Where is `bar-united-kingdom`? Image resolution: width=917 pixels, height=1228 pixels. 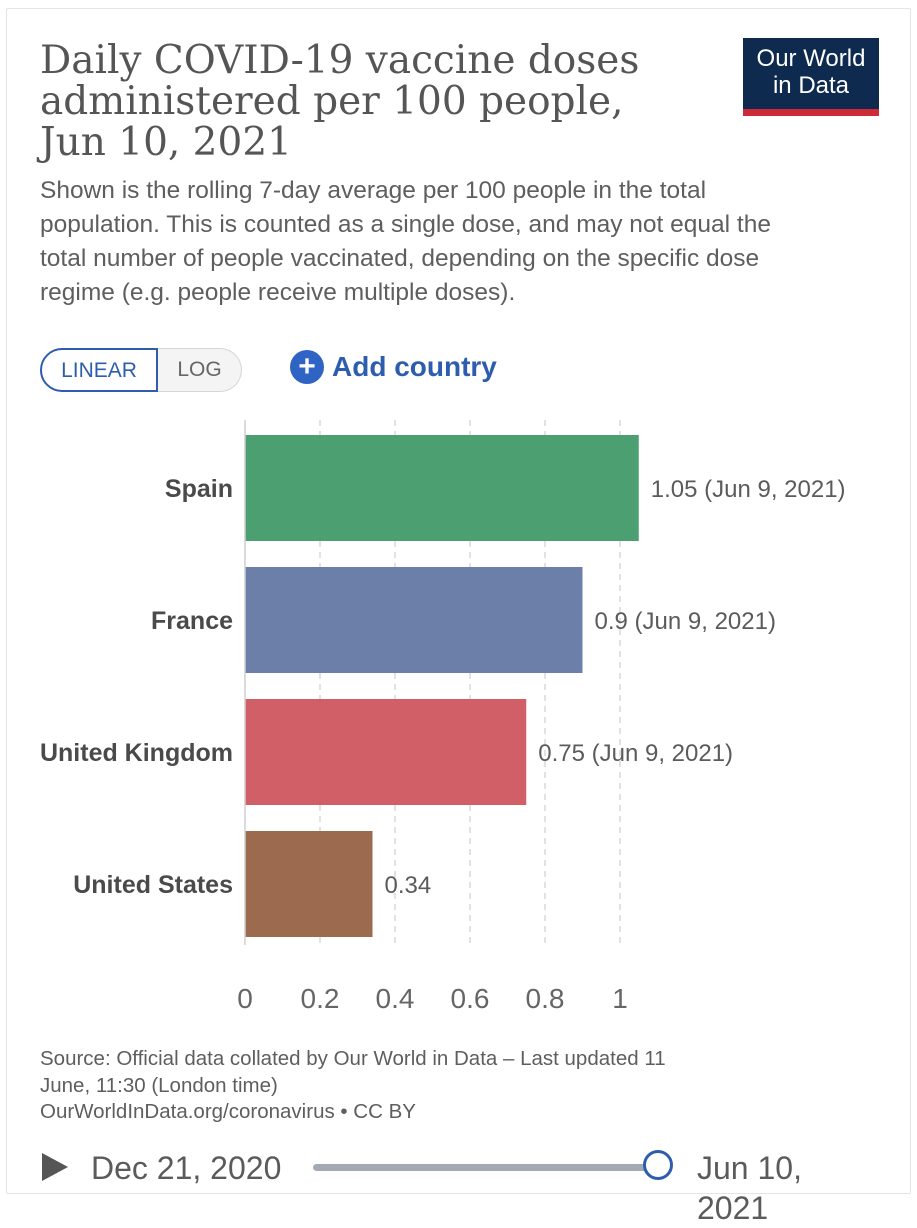 bar-united-kingdom is located at coordinates (386, 752).